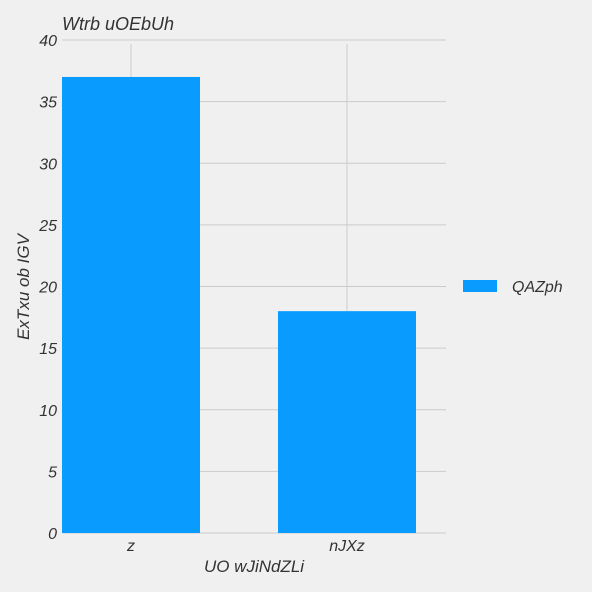  I want to click on bar-nJXz, so click(347, 422).